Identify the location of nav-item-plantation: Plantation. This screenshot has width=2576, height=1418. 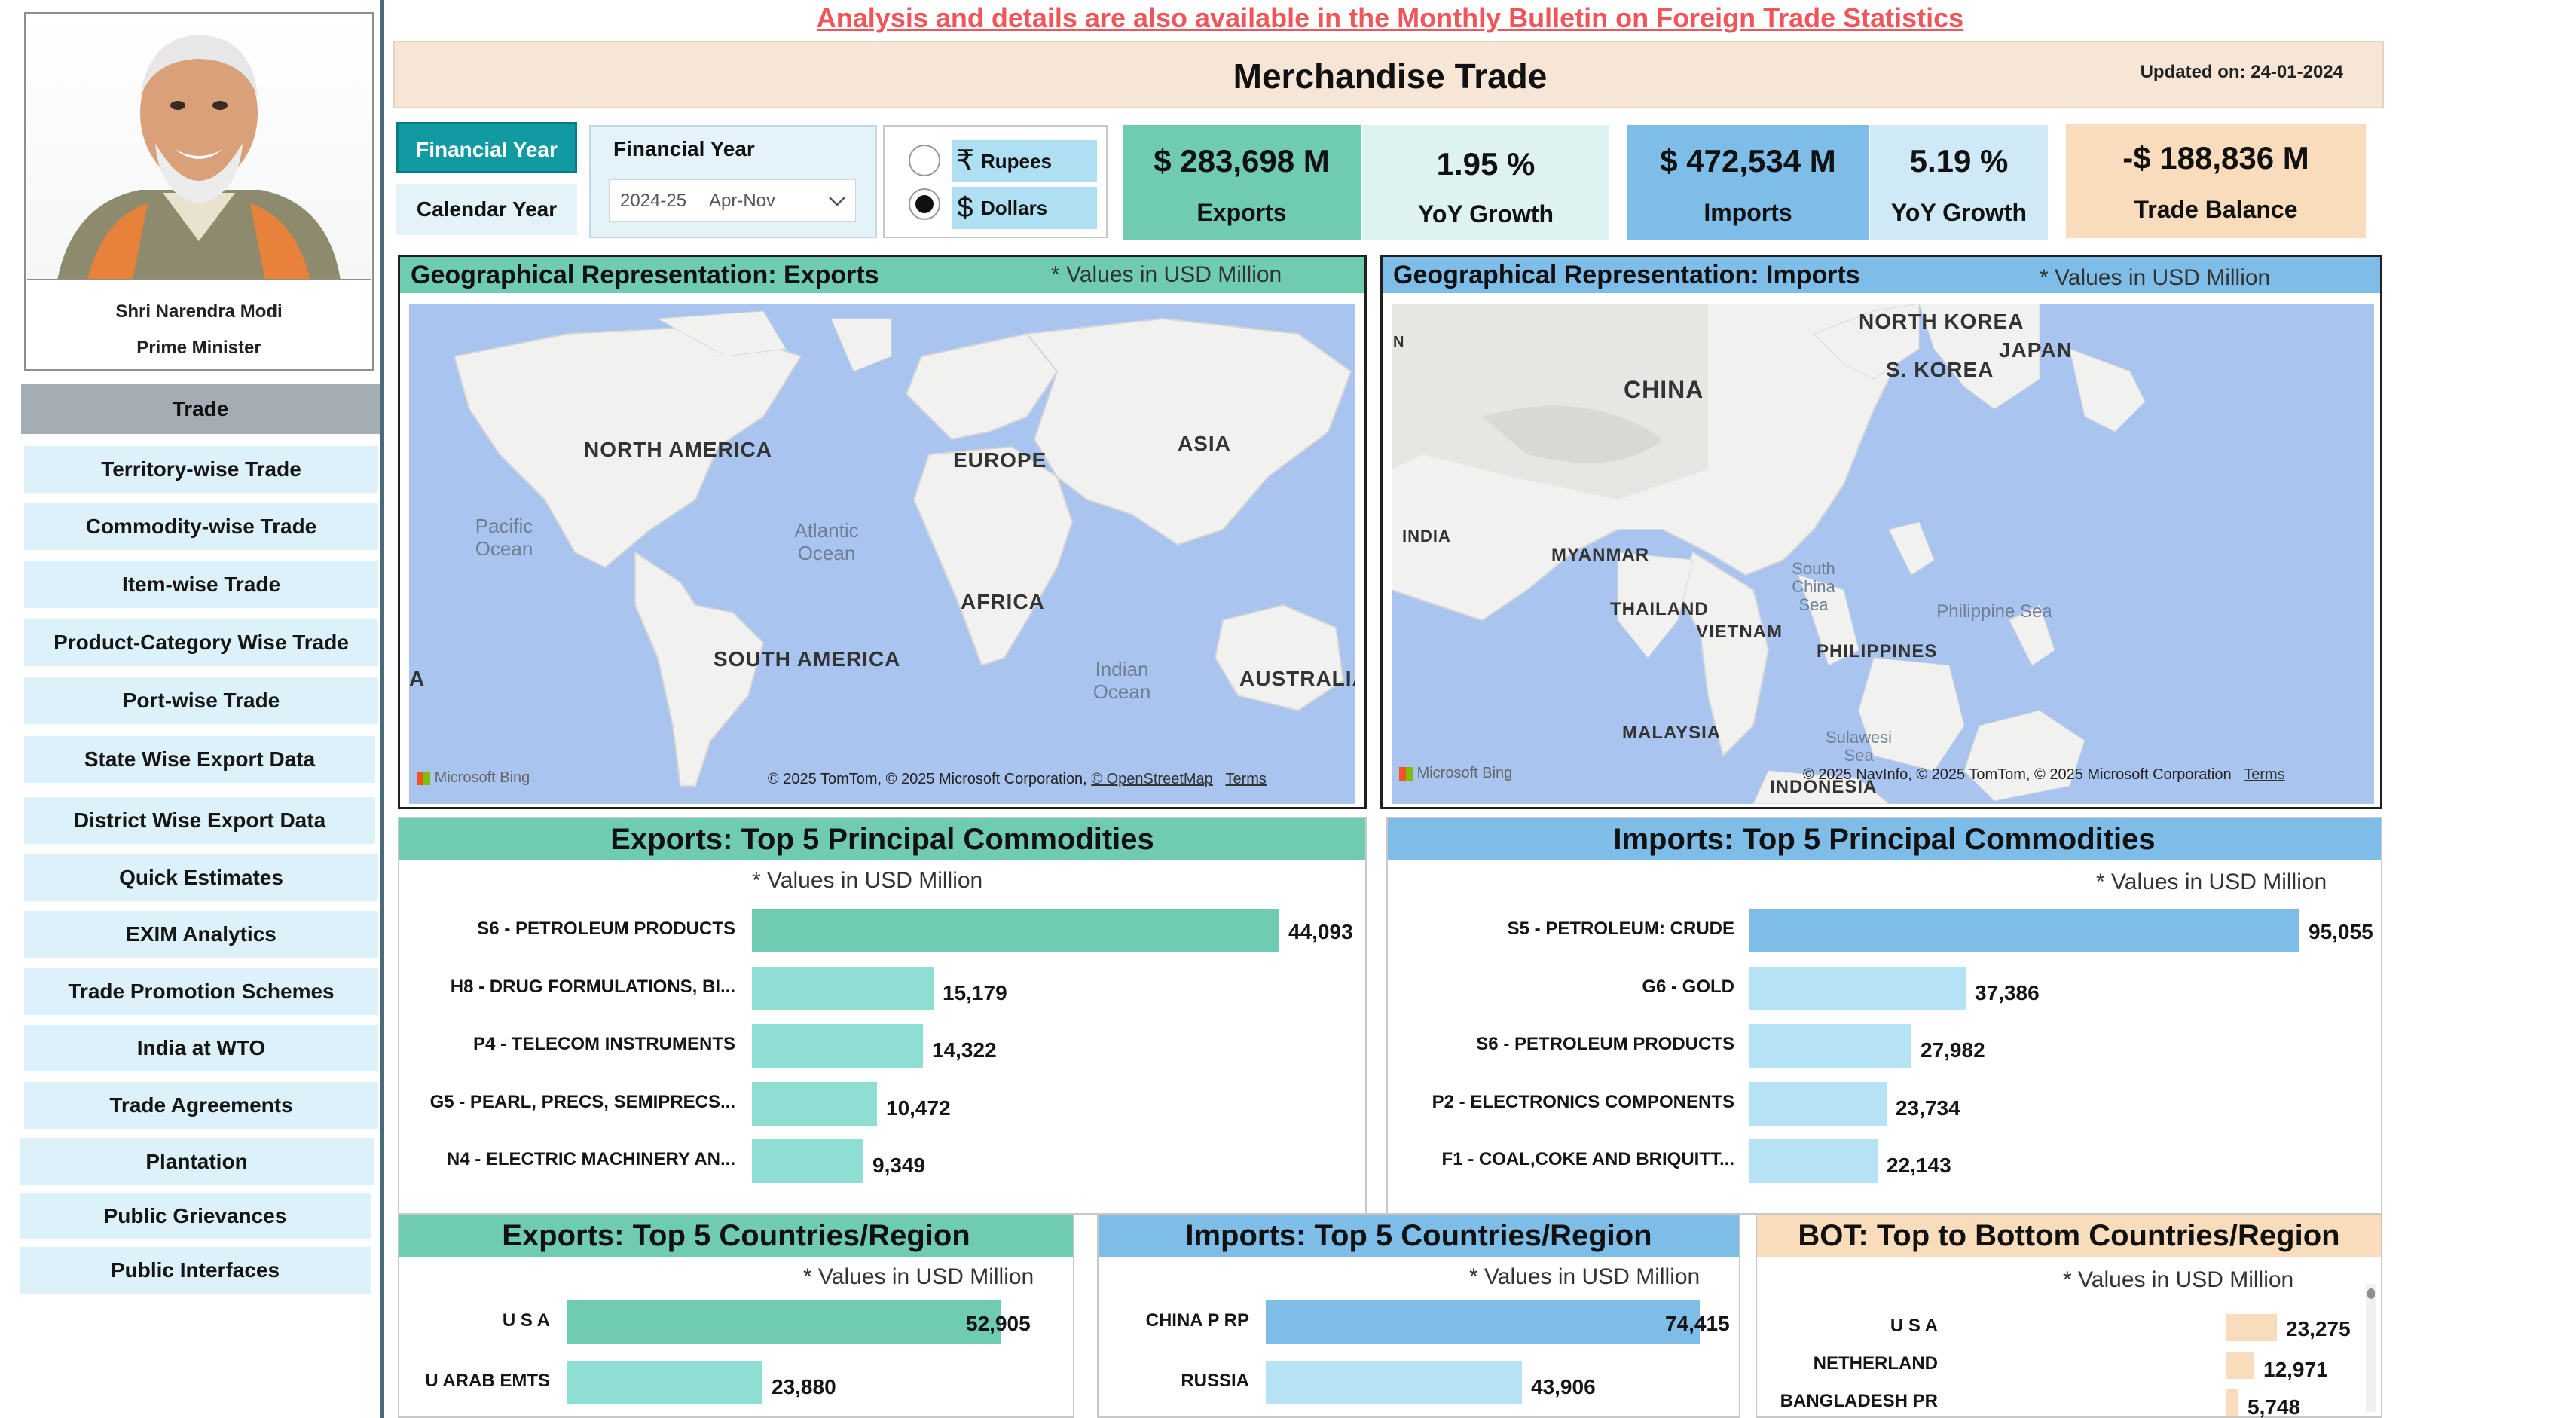
(197, 1161).